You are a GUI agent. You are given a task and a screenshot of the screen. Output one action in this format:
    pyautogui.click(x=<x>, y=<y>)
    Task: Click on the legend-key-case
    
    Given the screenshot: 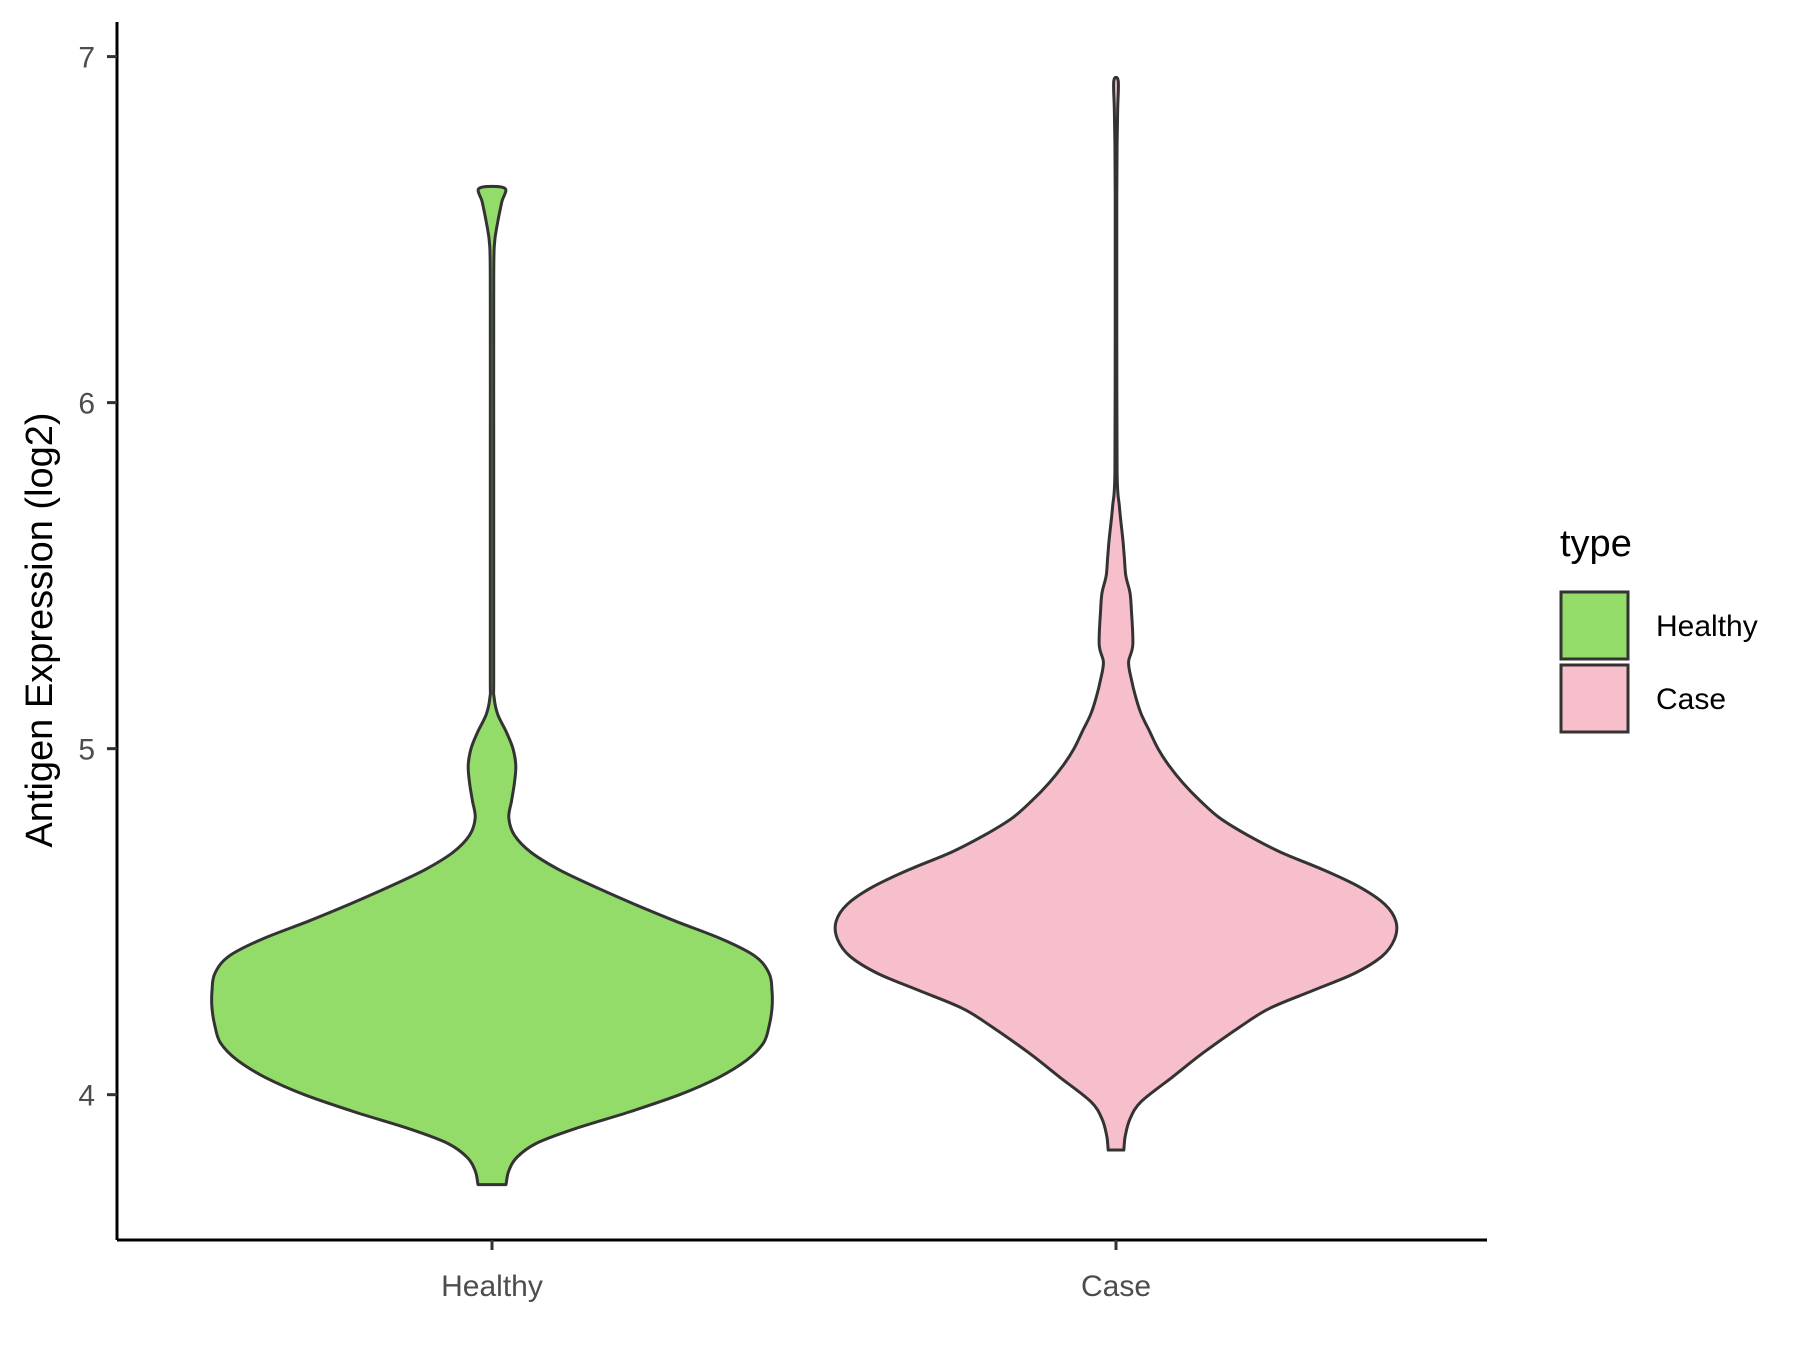 What is the action you would take?
    pyautogui.click(x=1594, y=698)
    